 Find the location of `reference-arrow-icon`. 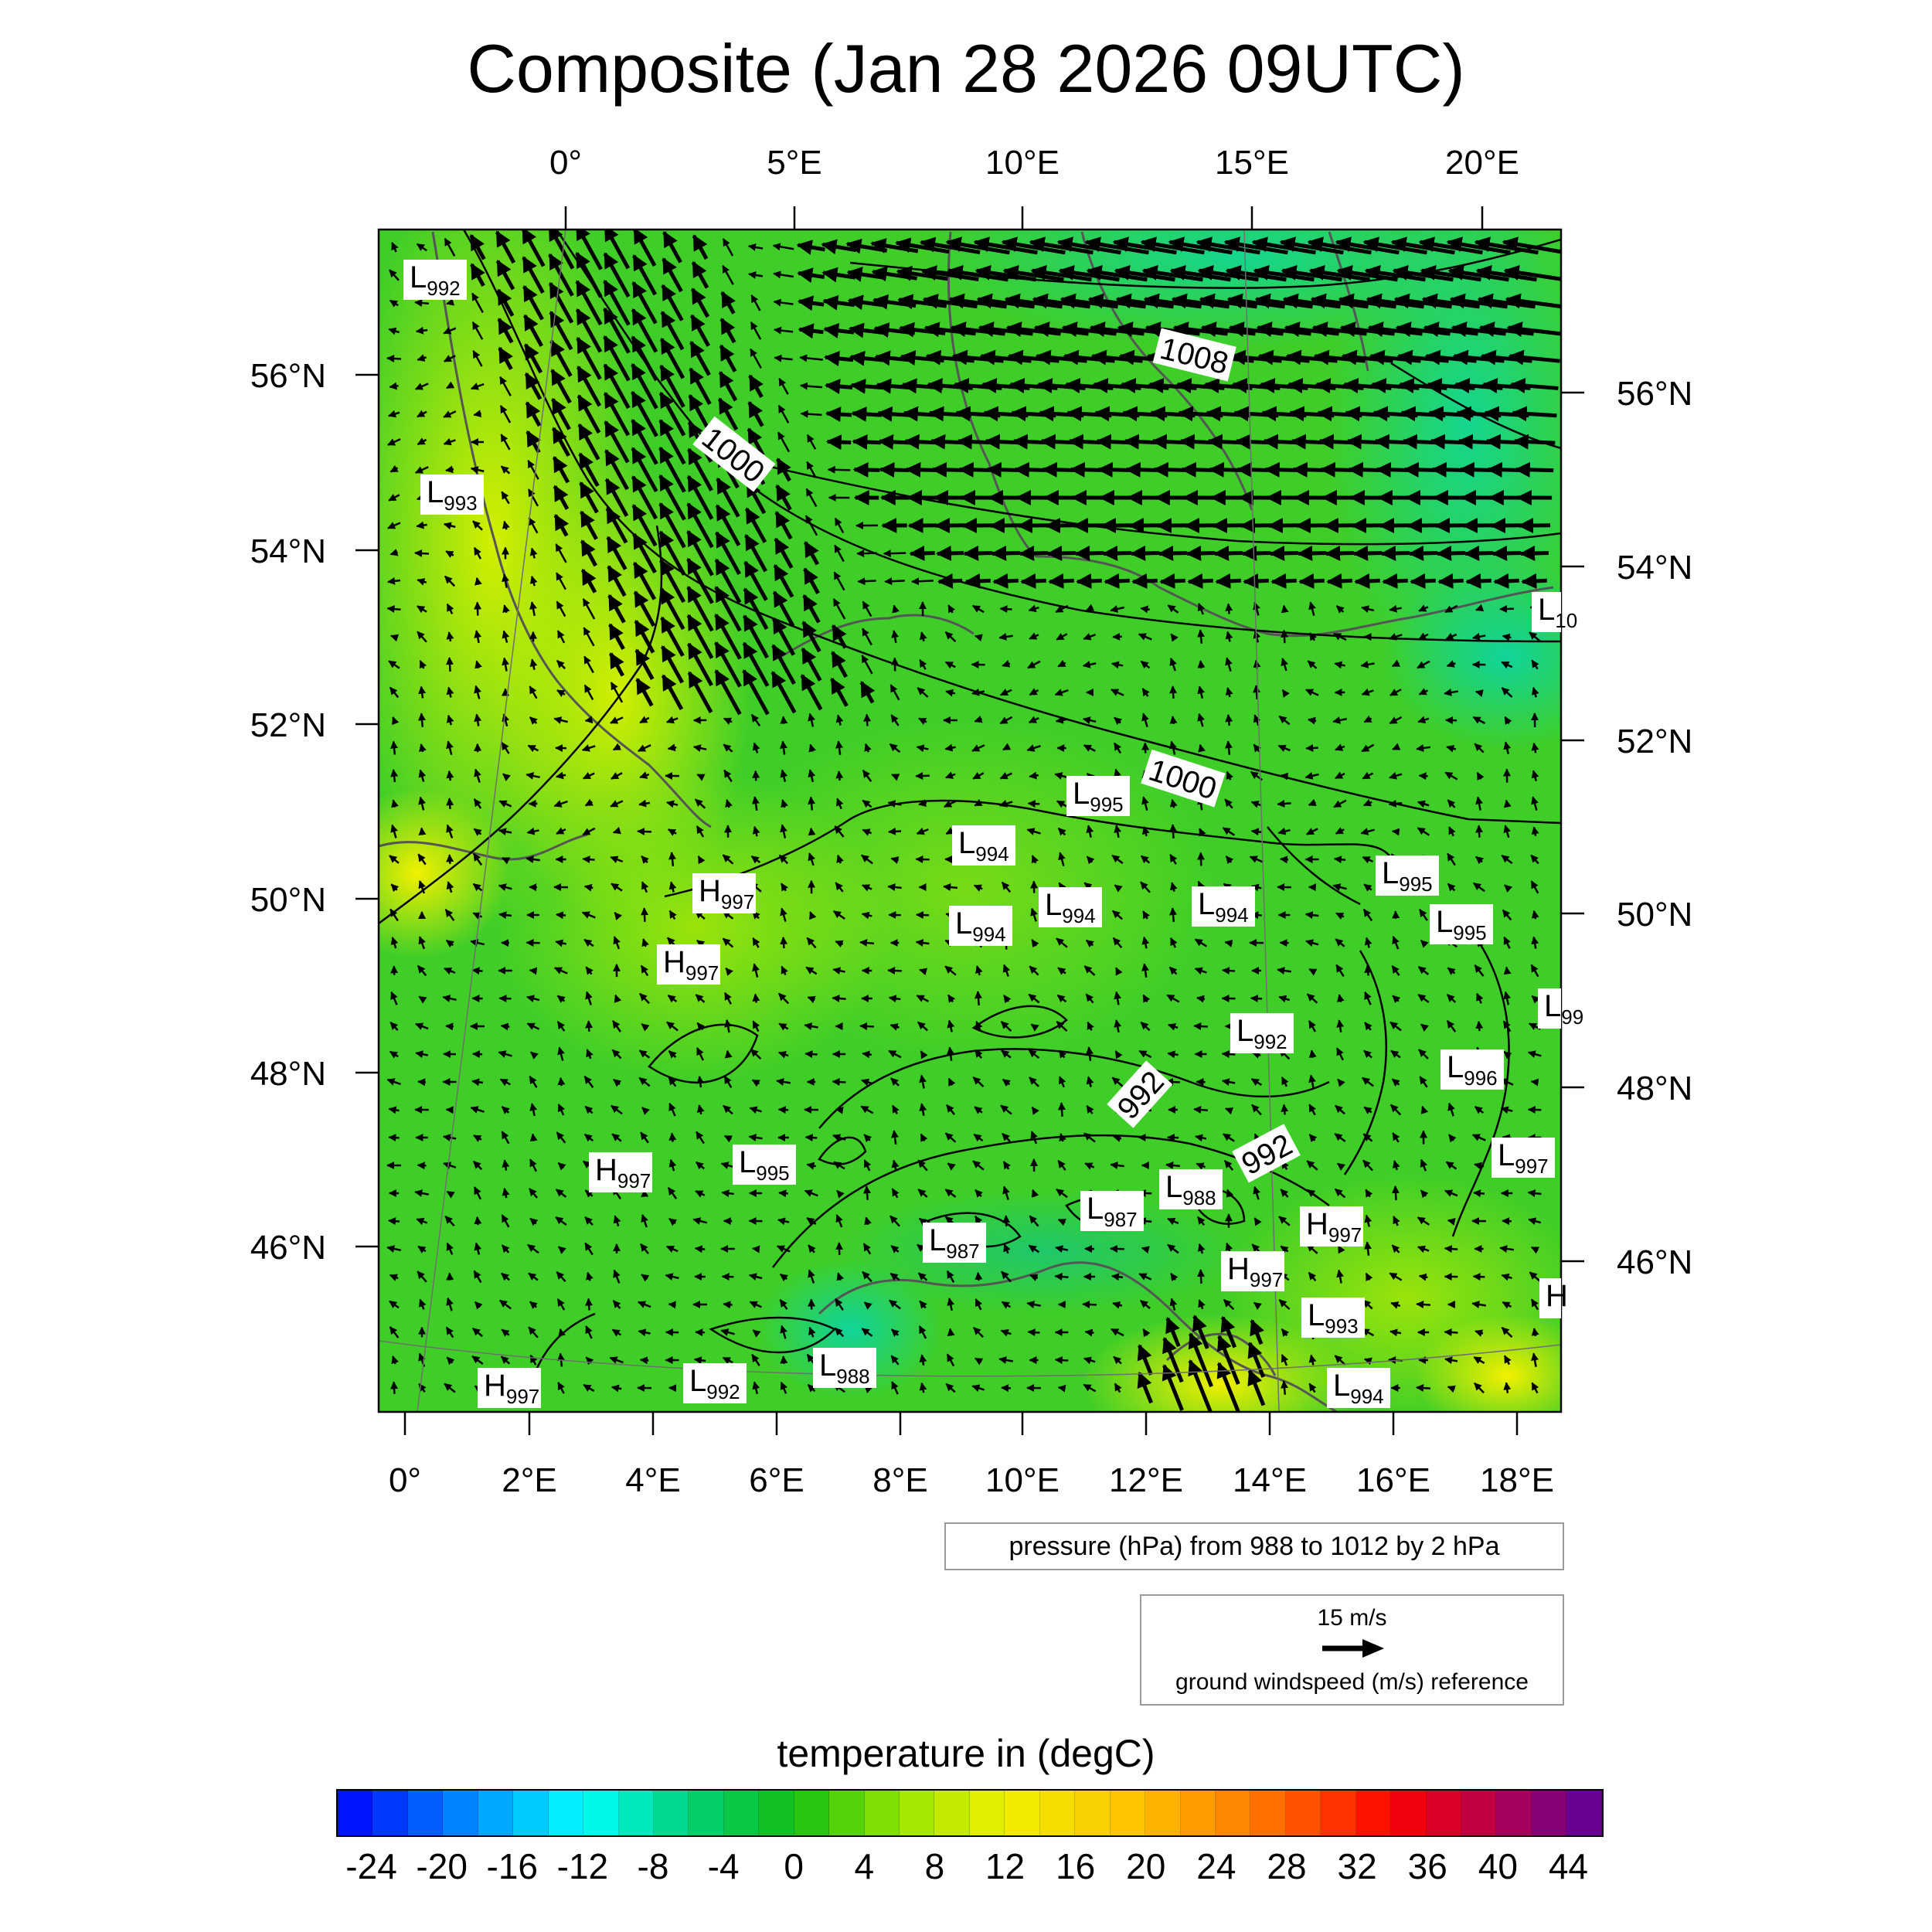

reference-arrow-icon is located at coordinates (1353, 1648).